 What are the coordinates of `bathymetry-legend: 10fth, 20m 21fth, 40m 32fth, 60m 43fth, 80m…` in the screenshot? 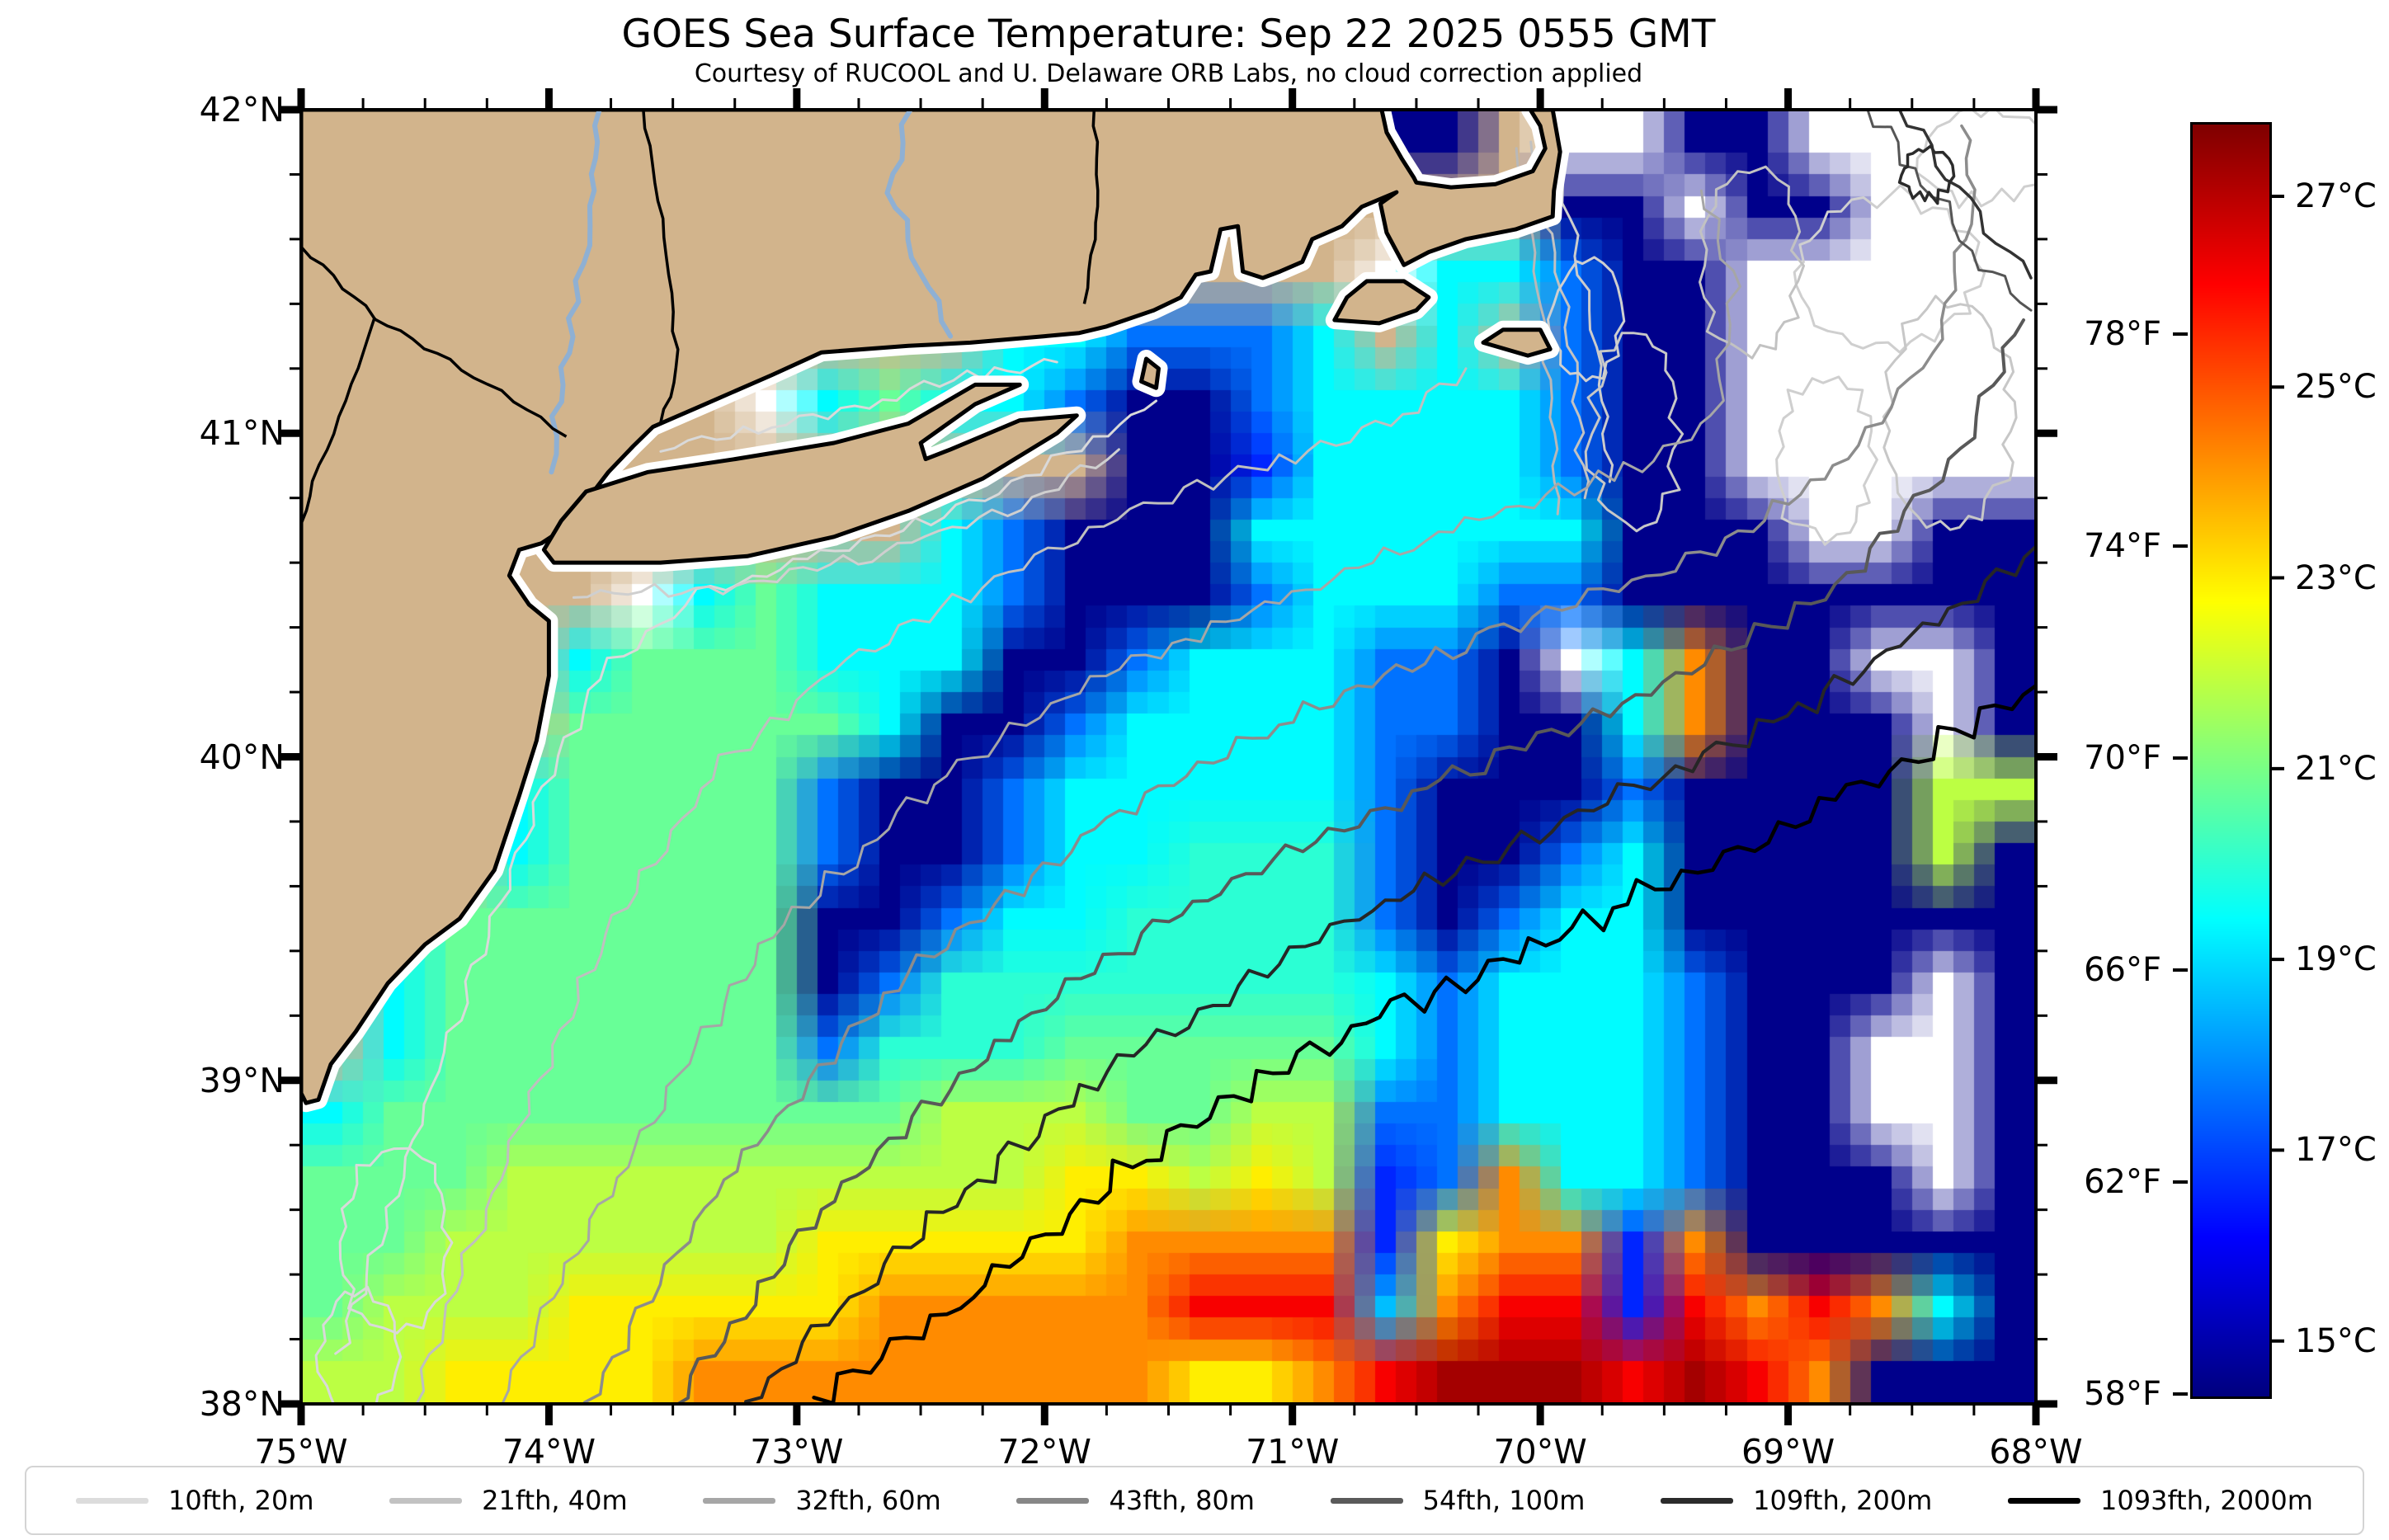 It's located at (1194, 1500).